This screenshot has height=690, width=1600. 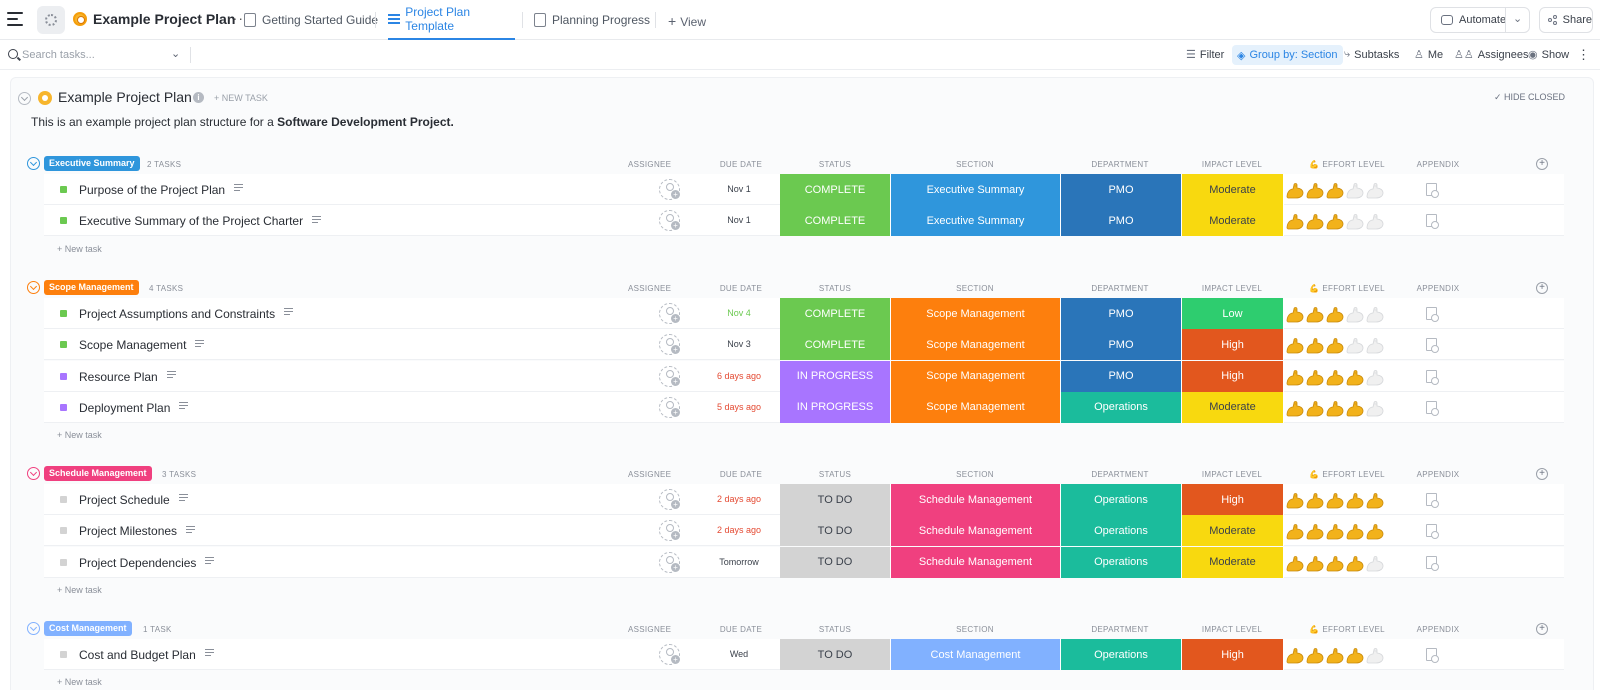 I want to click on impact-level-cell: Low, so click(x=1233, y=313).